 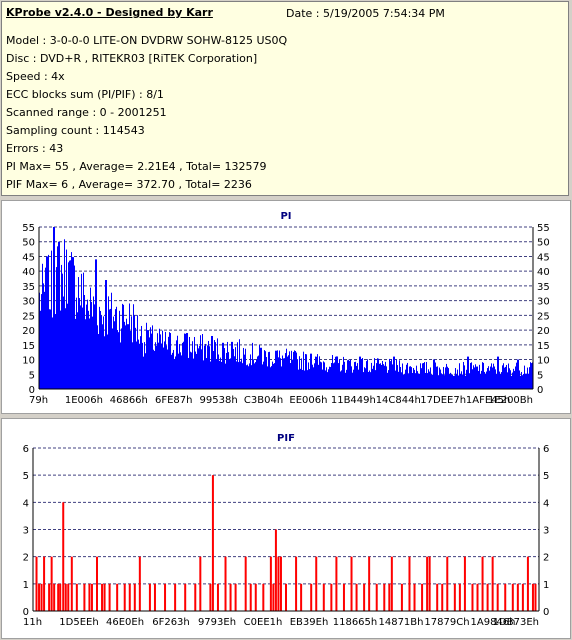 I want to click on y-tick-label-right: 1, so click(x=546, y=585).